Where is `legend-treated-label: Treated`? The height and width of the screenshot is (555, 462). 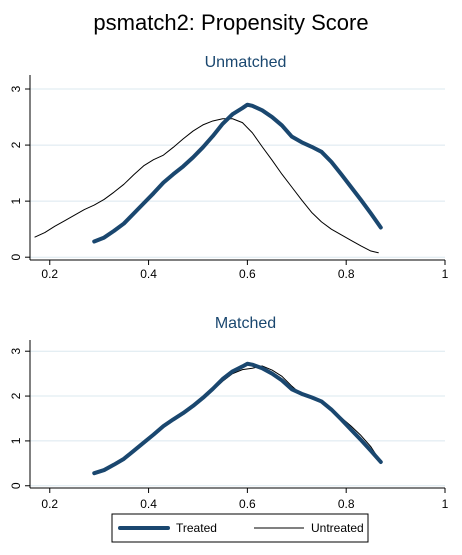 legend-treated-label: Treated is located at coordinates (196, 528).